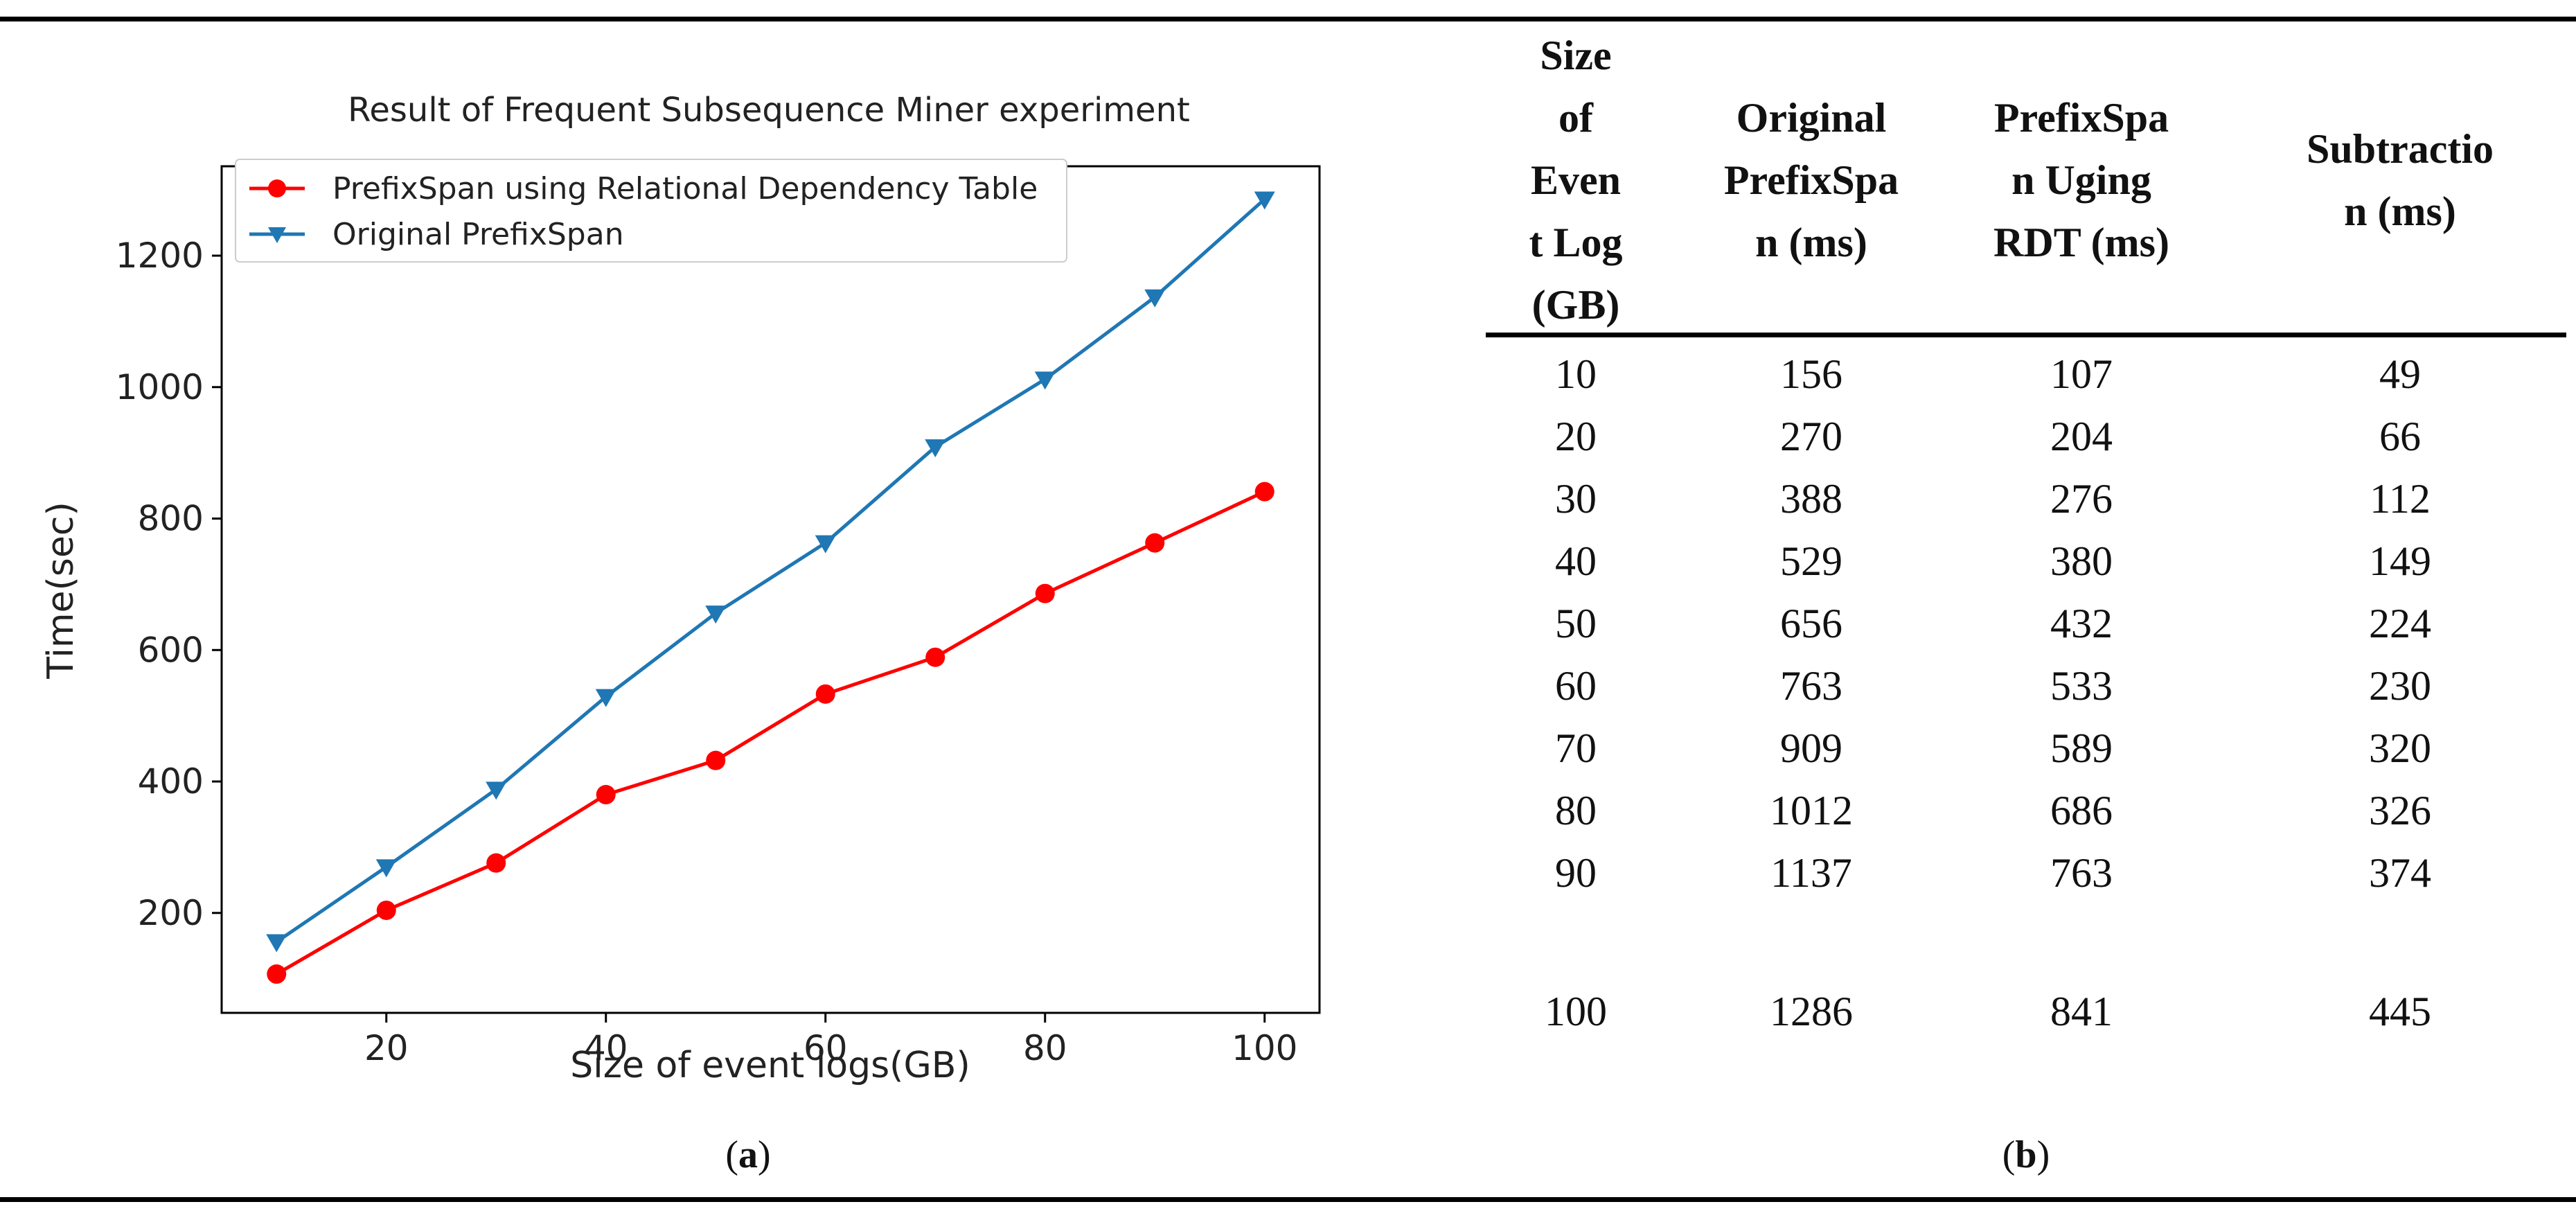 Image resolution: width=2576 pixels, height=1220 pixels. Describe the element at coordinates (2026, 686) in the screenshot. I see `table-row: 60 763 533 230` at that location.